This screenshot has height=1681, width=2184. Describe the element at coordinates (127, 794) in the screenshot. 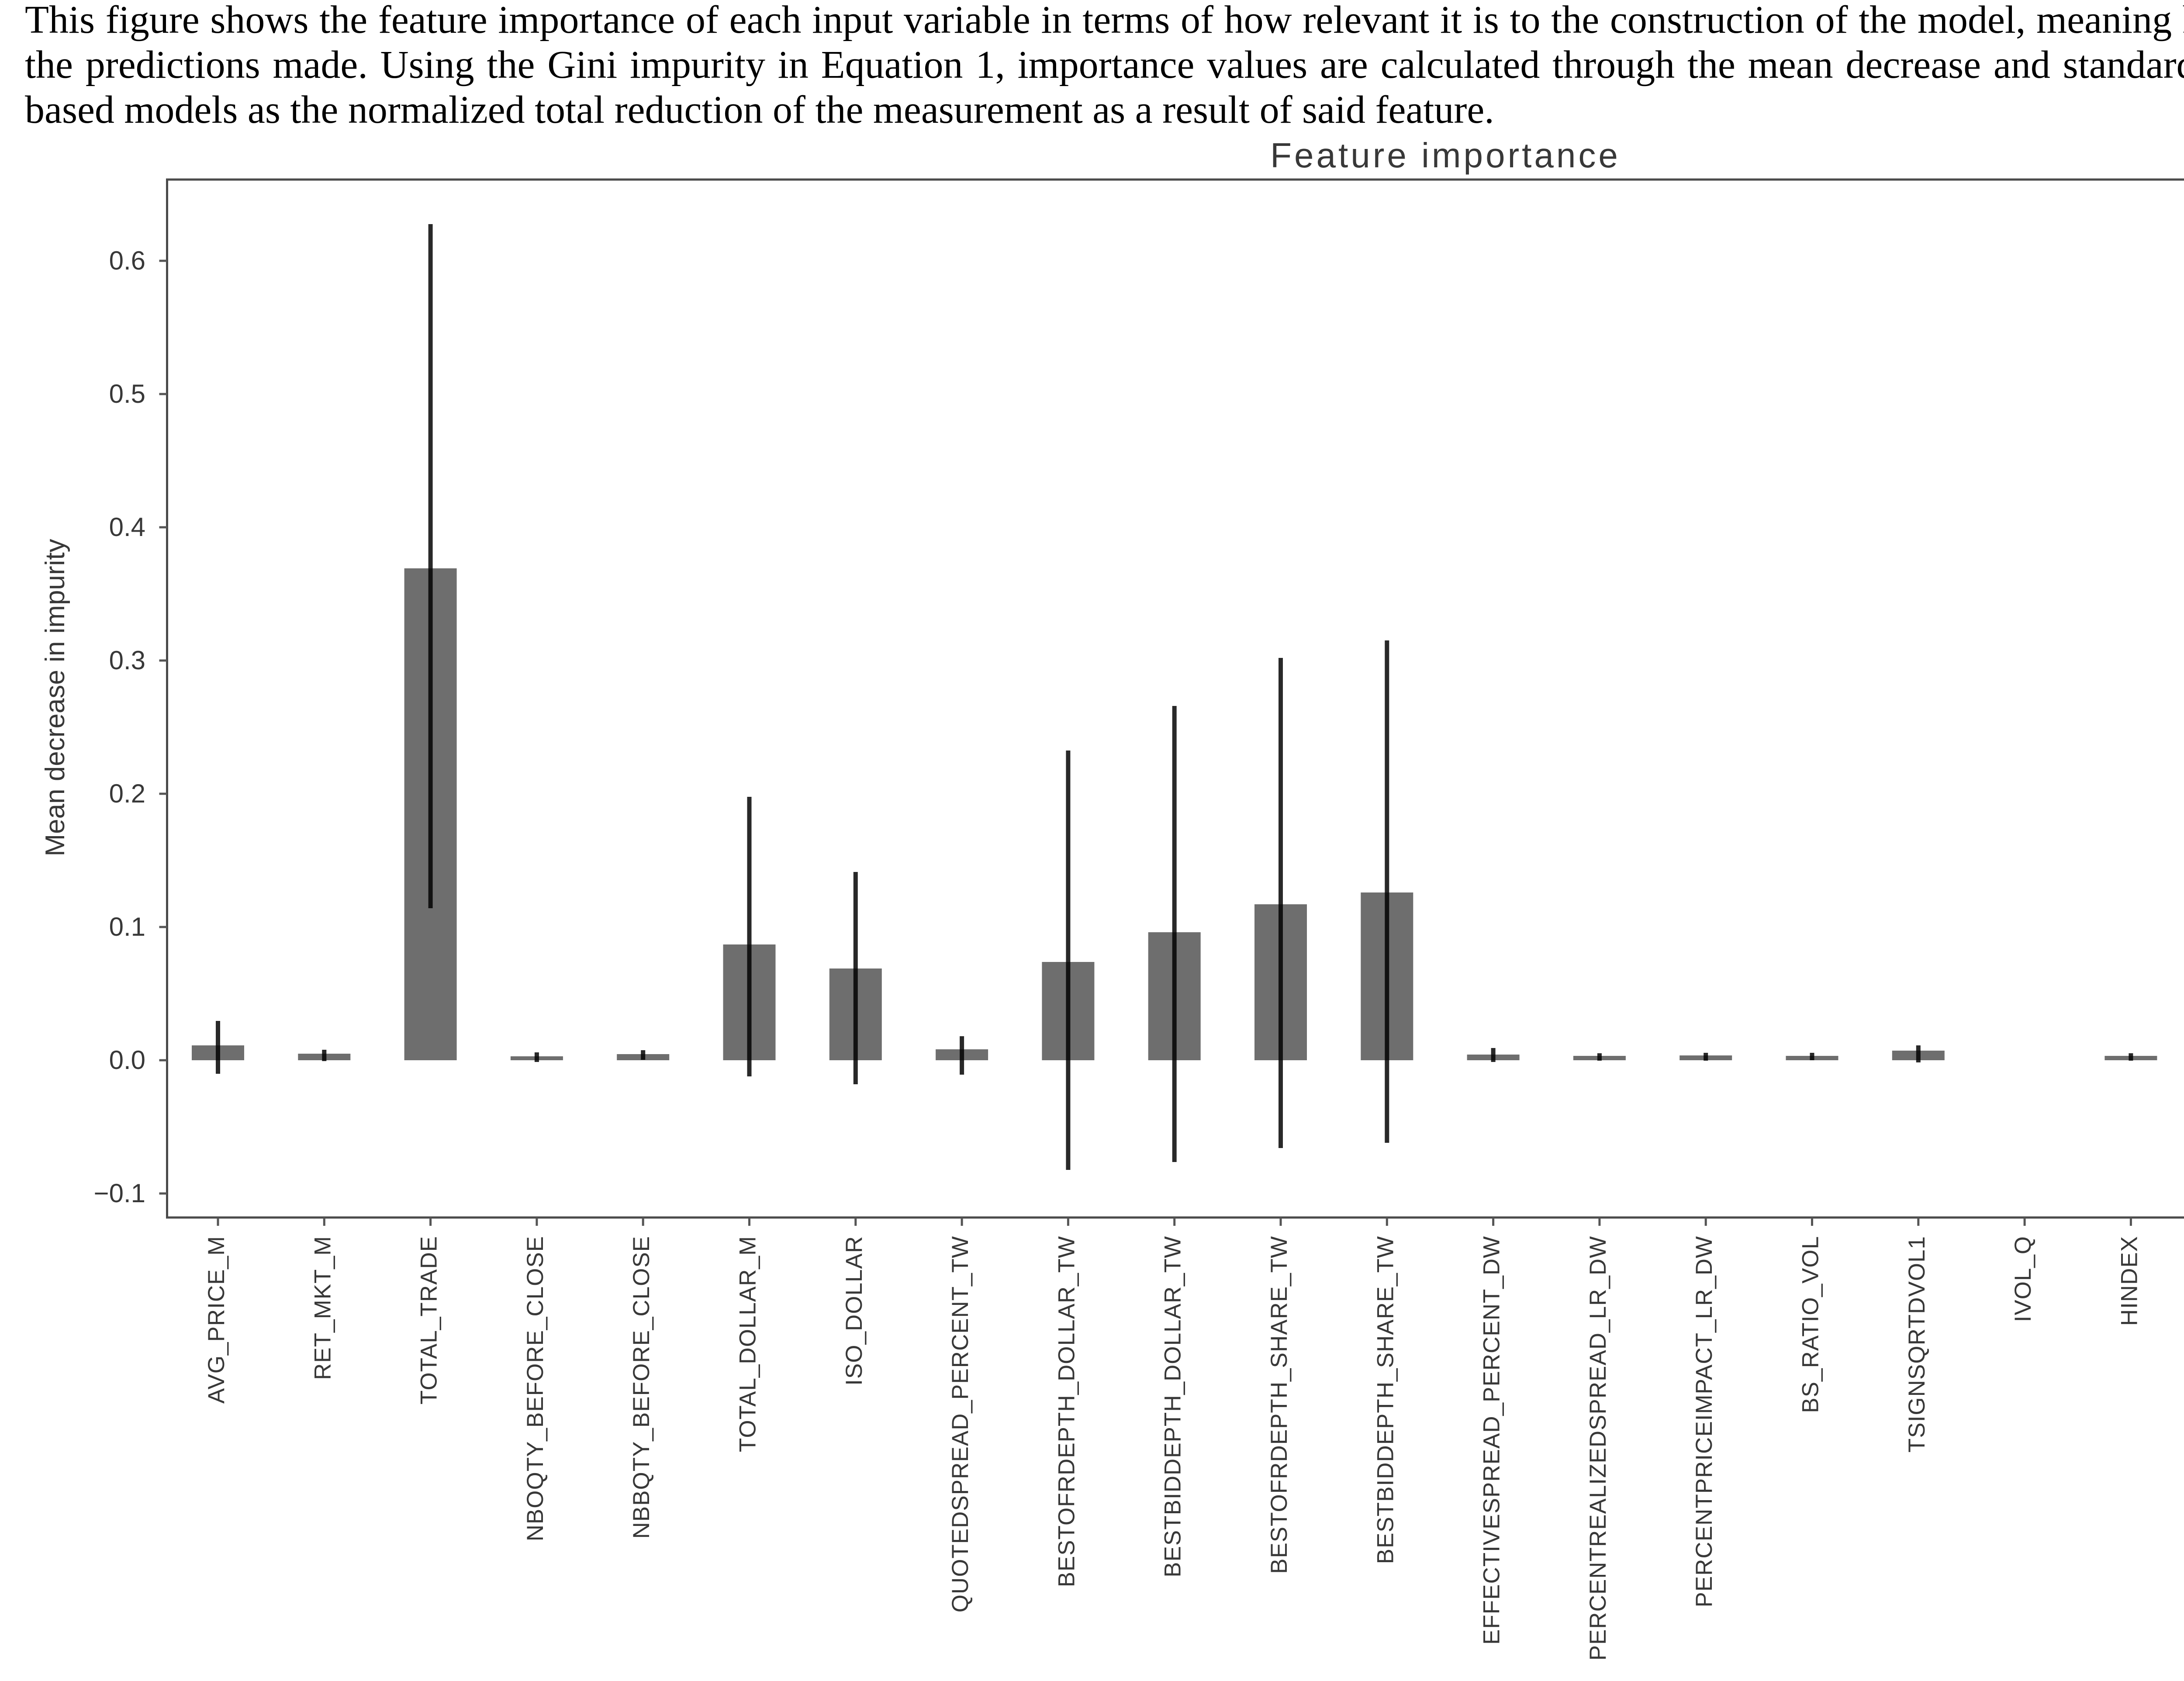

I see `svg-text: 0.2` at that location.